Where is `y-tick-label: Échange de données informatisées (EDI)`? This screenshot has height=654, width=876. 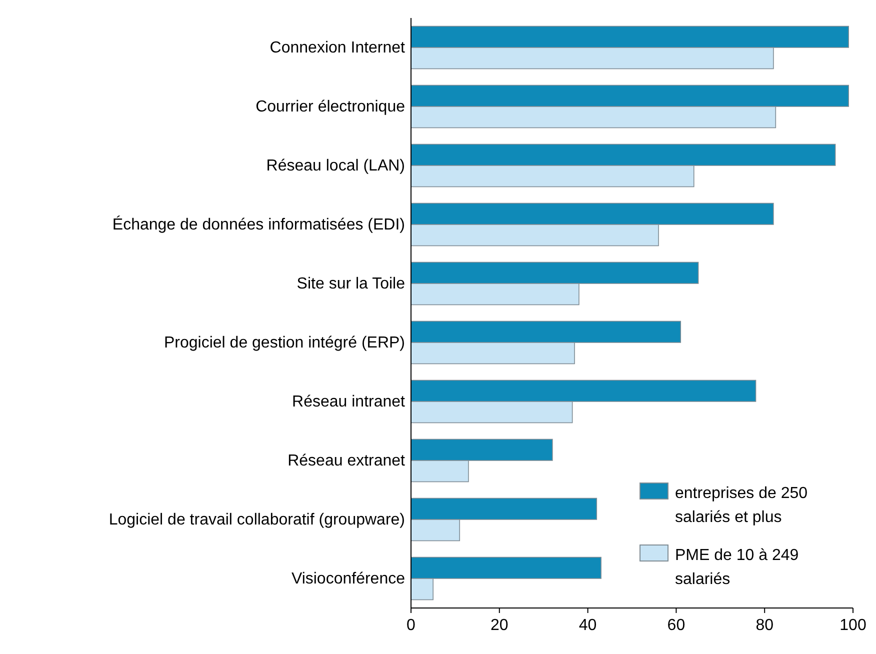
y-tick-label: Échange de données informatisées (EDI) is located at coordinates (258, 225).